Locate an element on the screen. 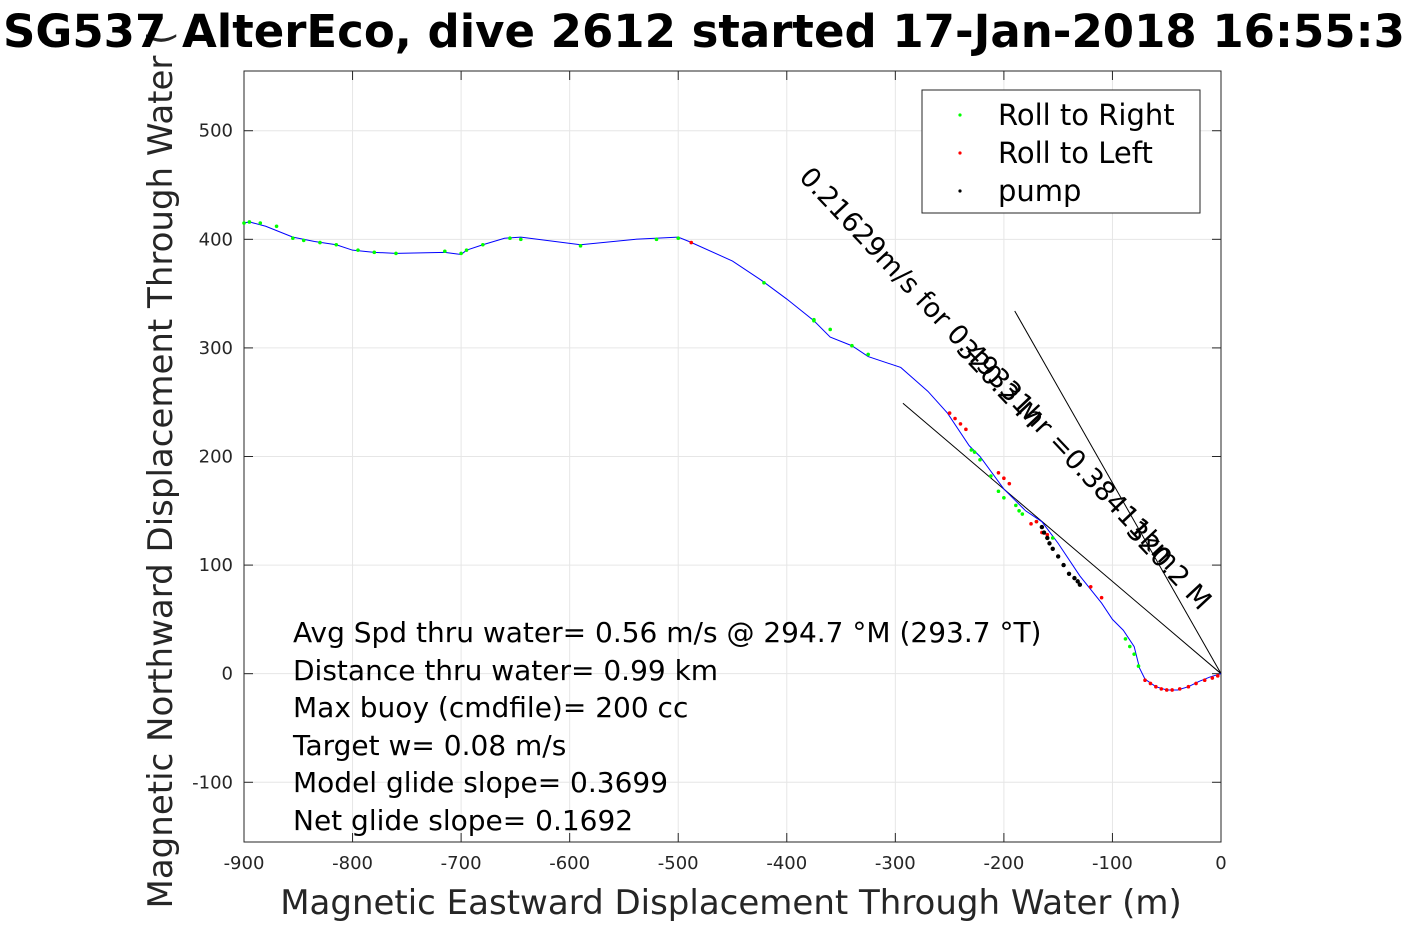  x-tick-label: -700 is located at coordinates (461, 863).